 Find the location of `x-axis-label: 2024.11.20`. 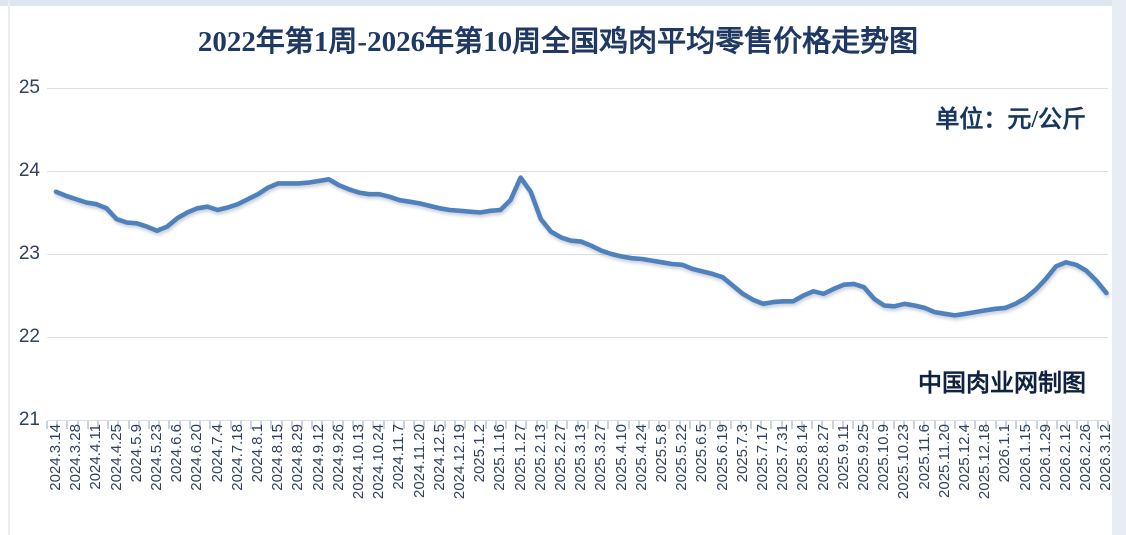

x-axis-label: 2024.11.20 is located at coordinates (419, 461).